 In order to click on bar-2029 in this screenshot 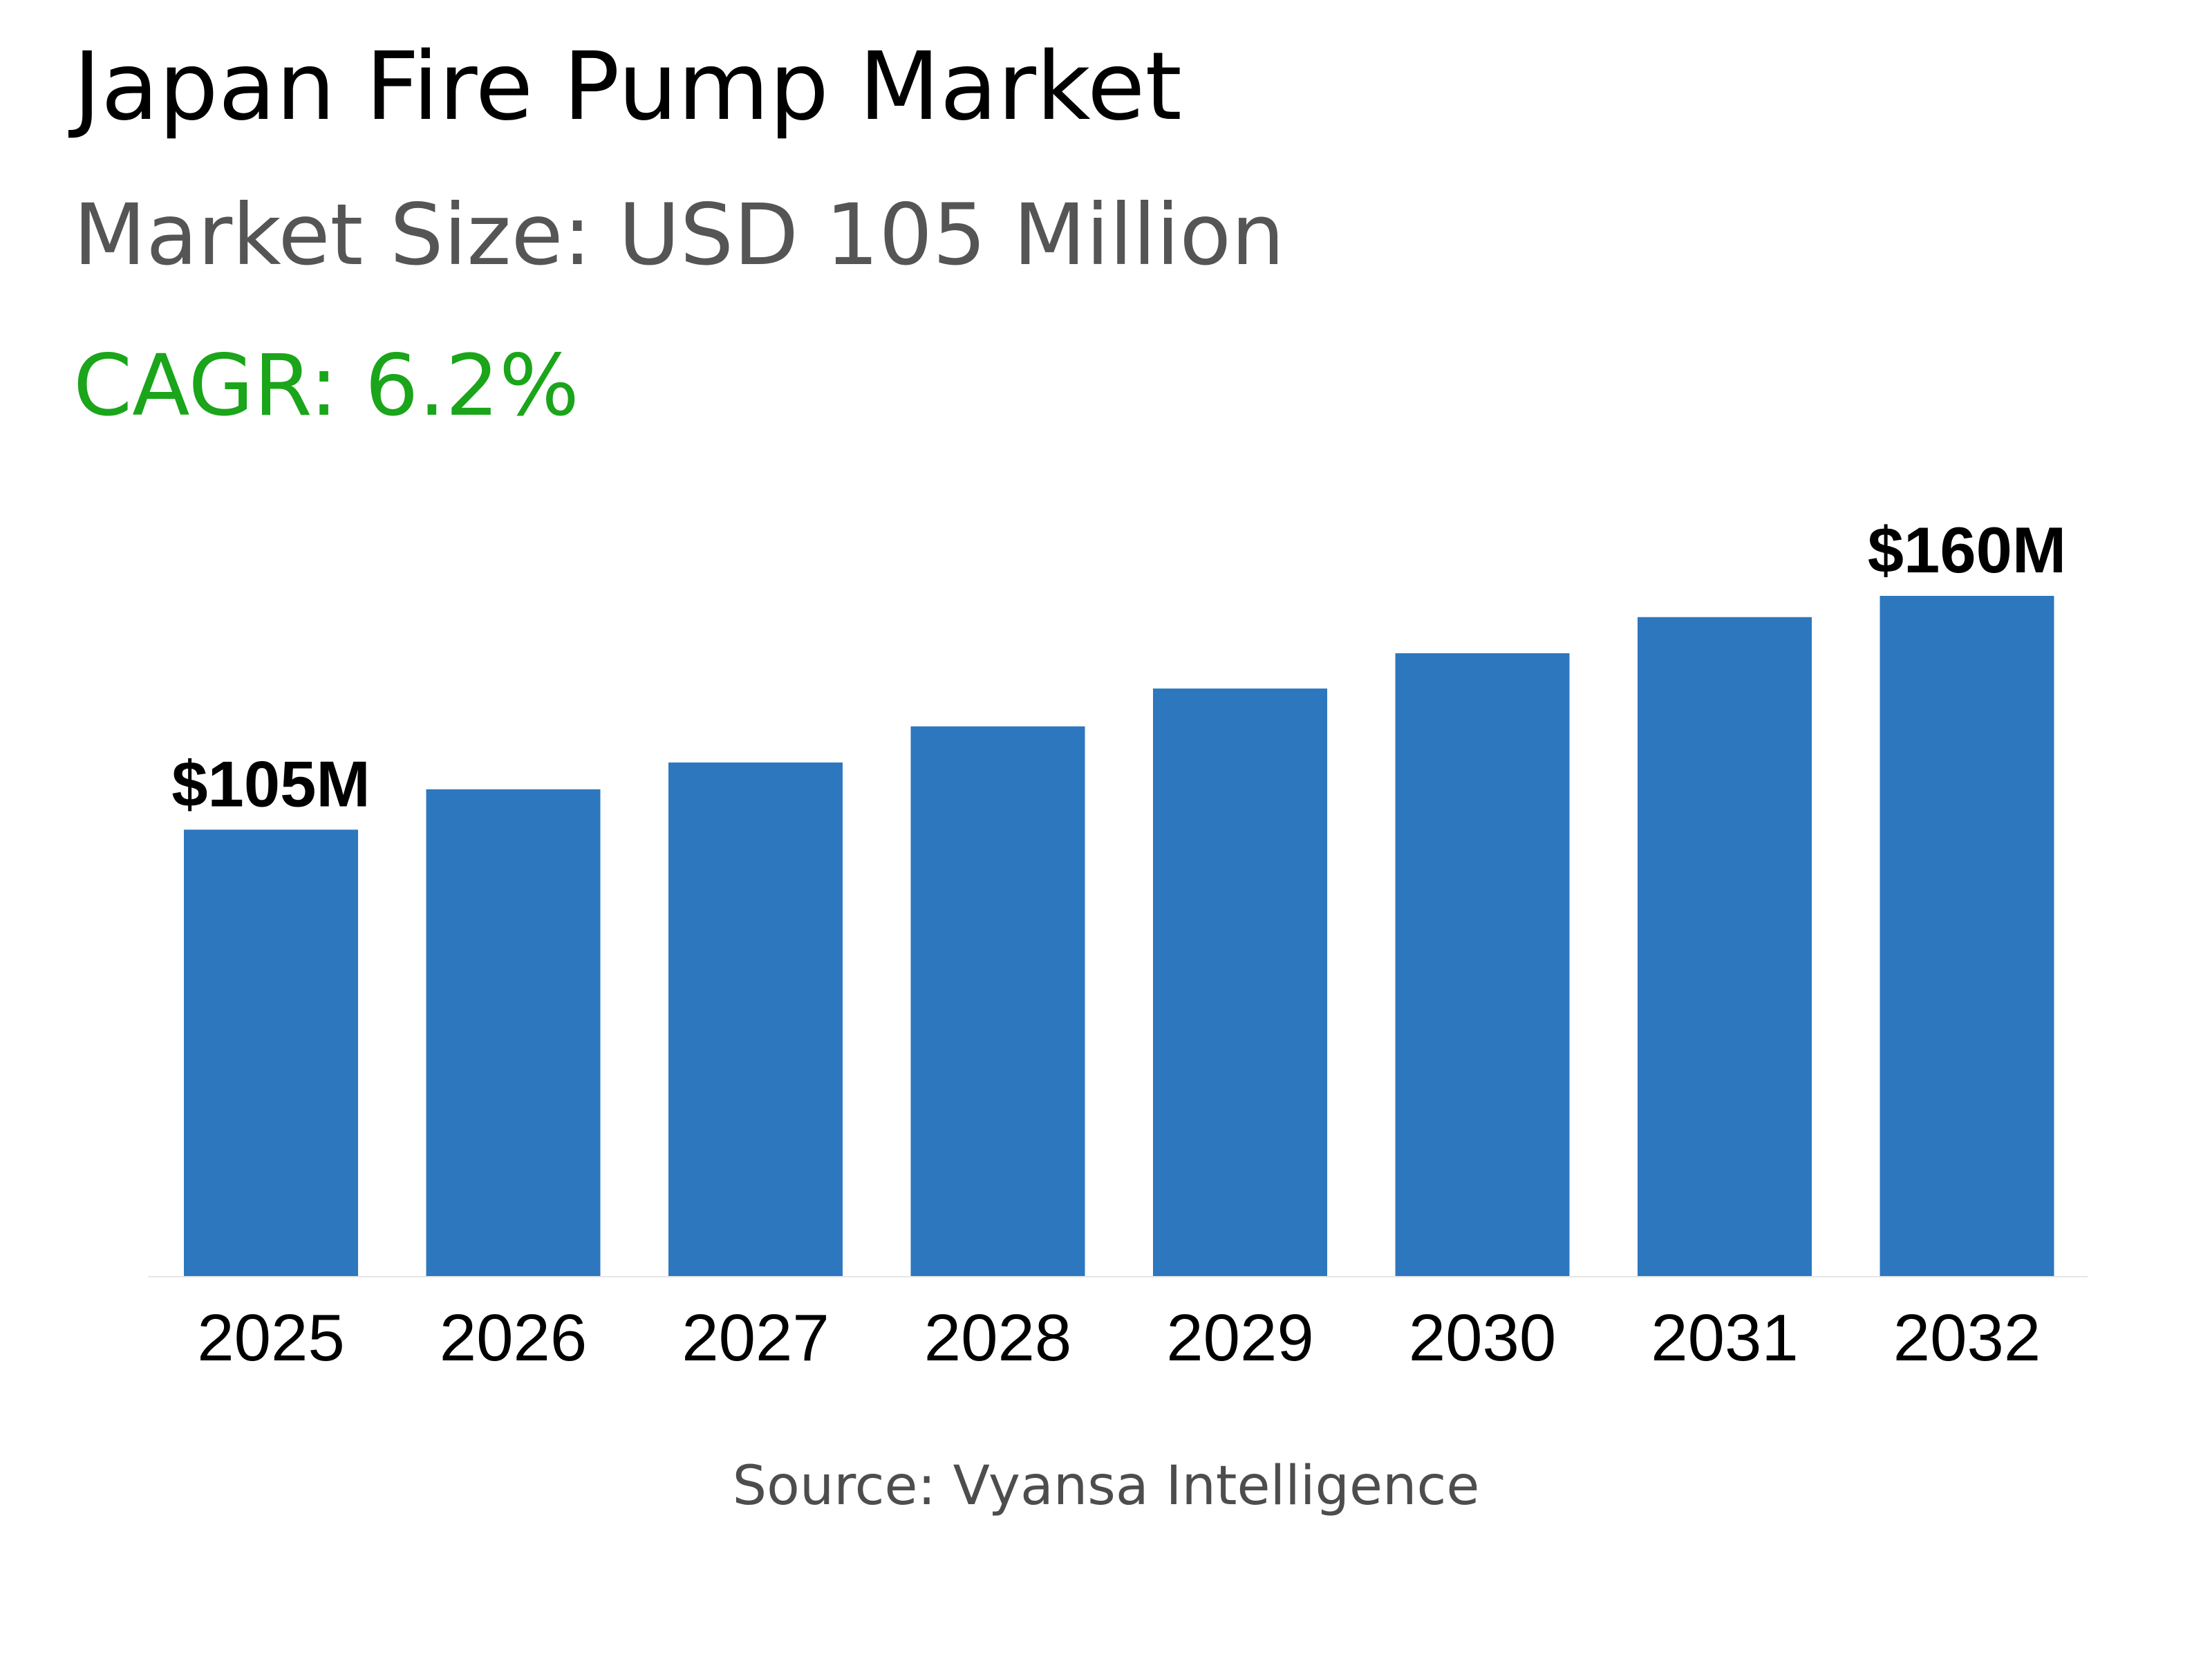, I will do `click(1240, 982)`.